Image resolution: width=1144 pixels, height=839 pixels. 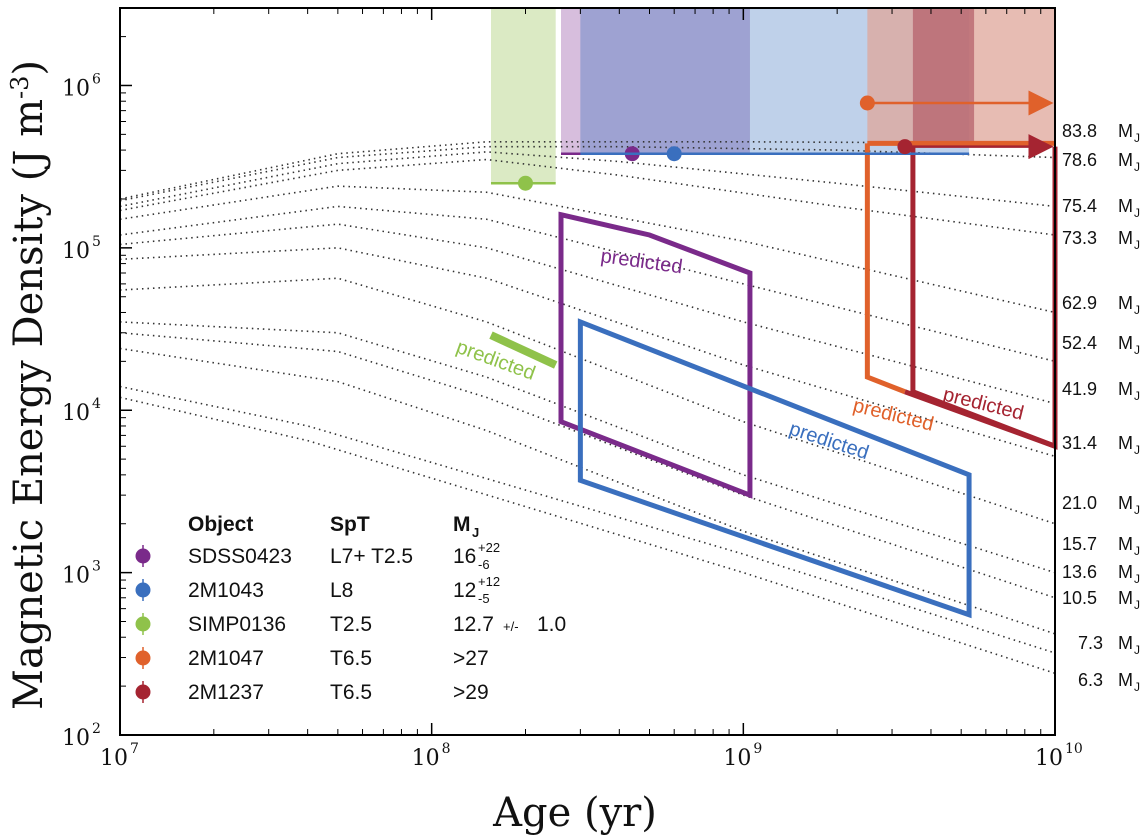 What do you see at coordinates (462, 524) in the screenshot?
I see `legend-header-mass: M` at bounding box center [462, 524].